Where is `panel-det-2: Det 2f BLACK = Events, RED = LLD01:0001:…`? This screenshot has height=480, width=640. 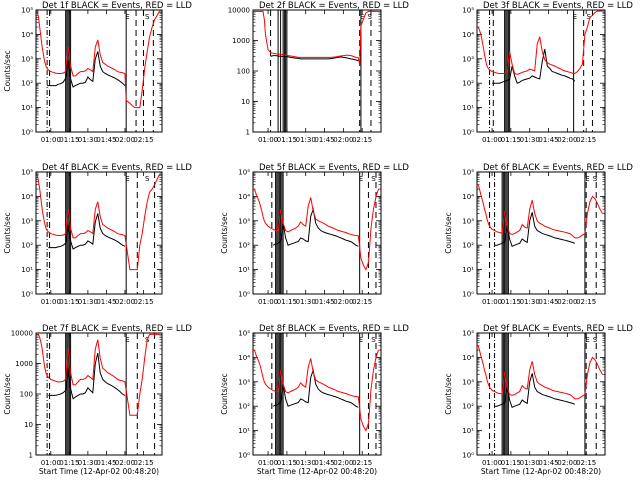
panel-det-2: Det 2f BLACK = Events, RED = LLD01:0001:… is located at coordinates (319, 72).